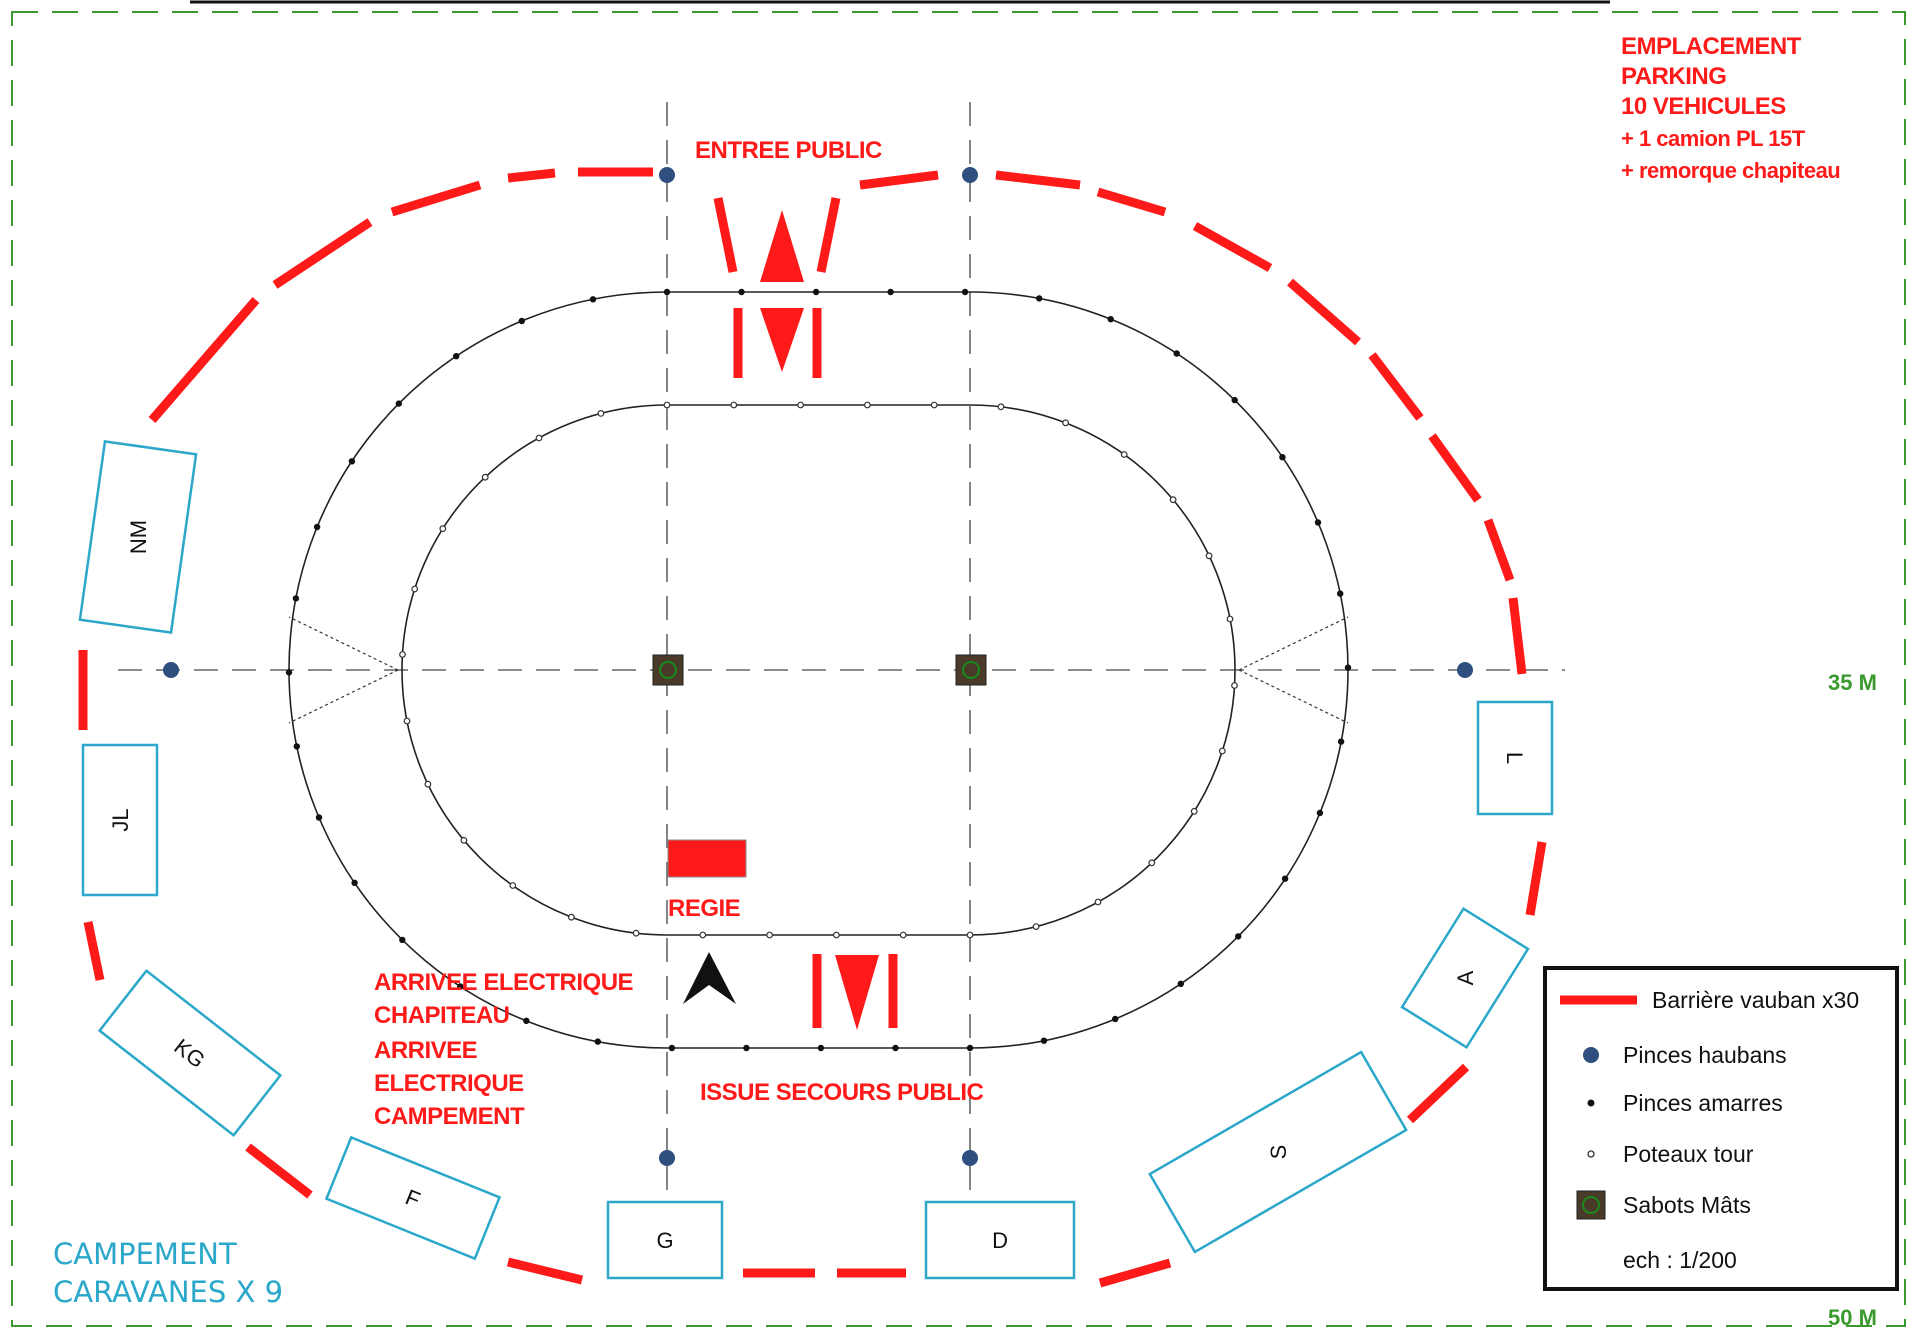 The height and width of the screenshot is (1332, 1907). What do you see at coordinates (1713, 138) in the screenshot?
I see `parking-line-4: + 1 camion PL 15T` at bounding box center [1713, 138].